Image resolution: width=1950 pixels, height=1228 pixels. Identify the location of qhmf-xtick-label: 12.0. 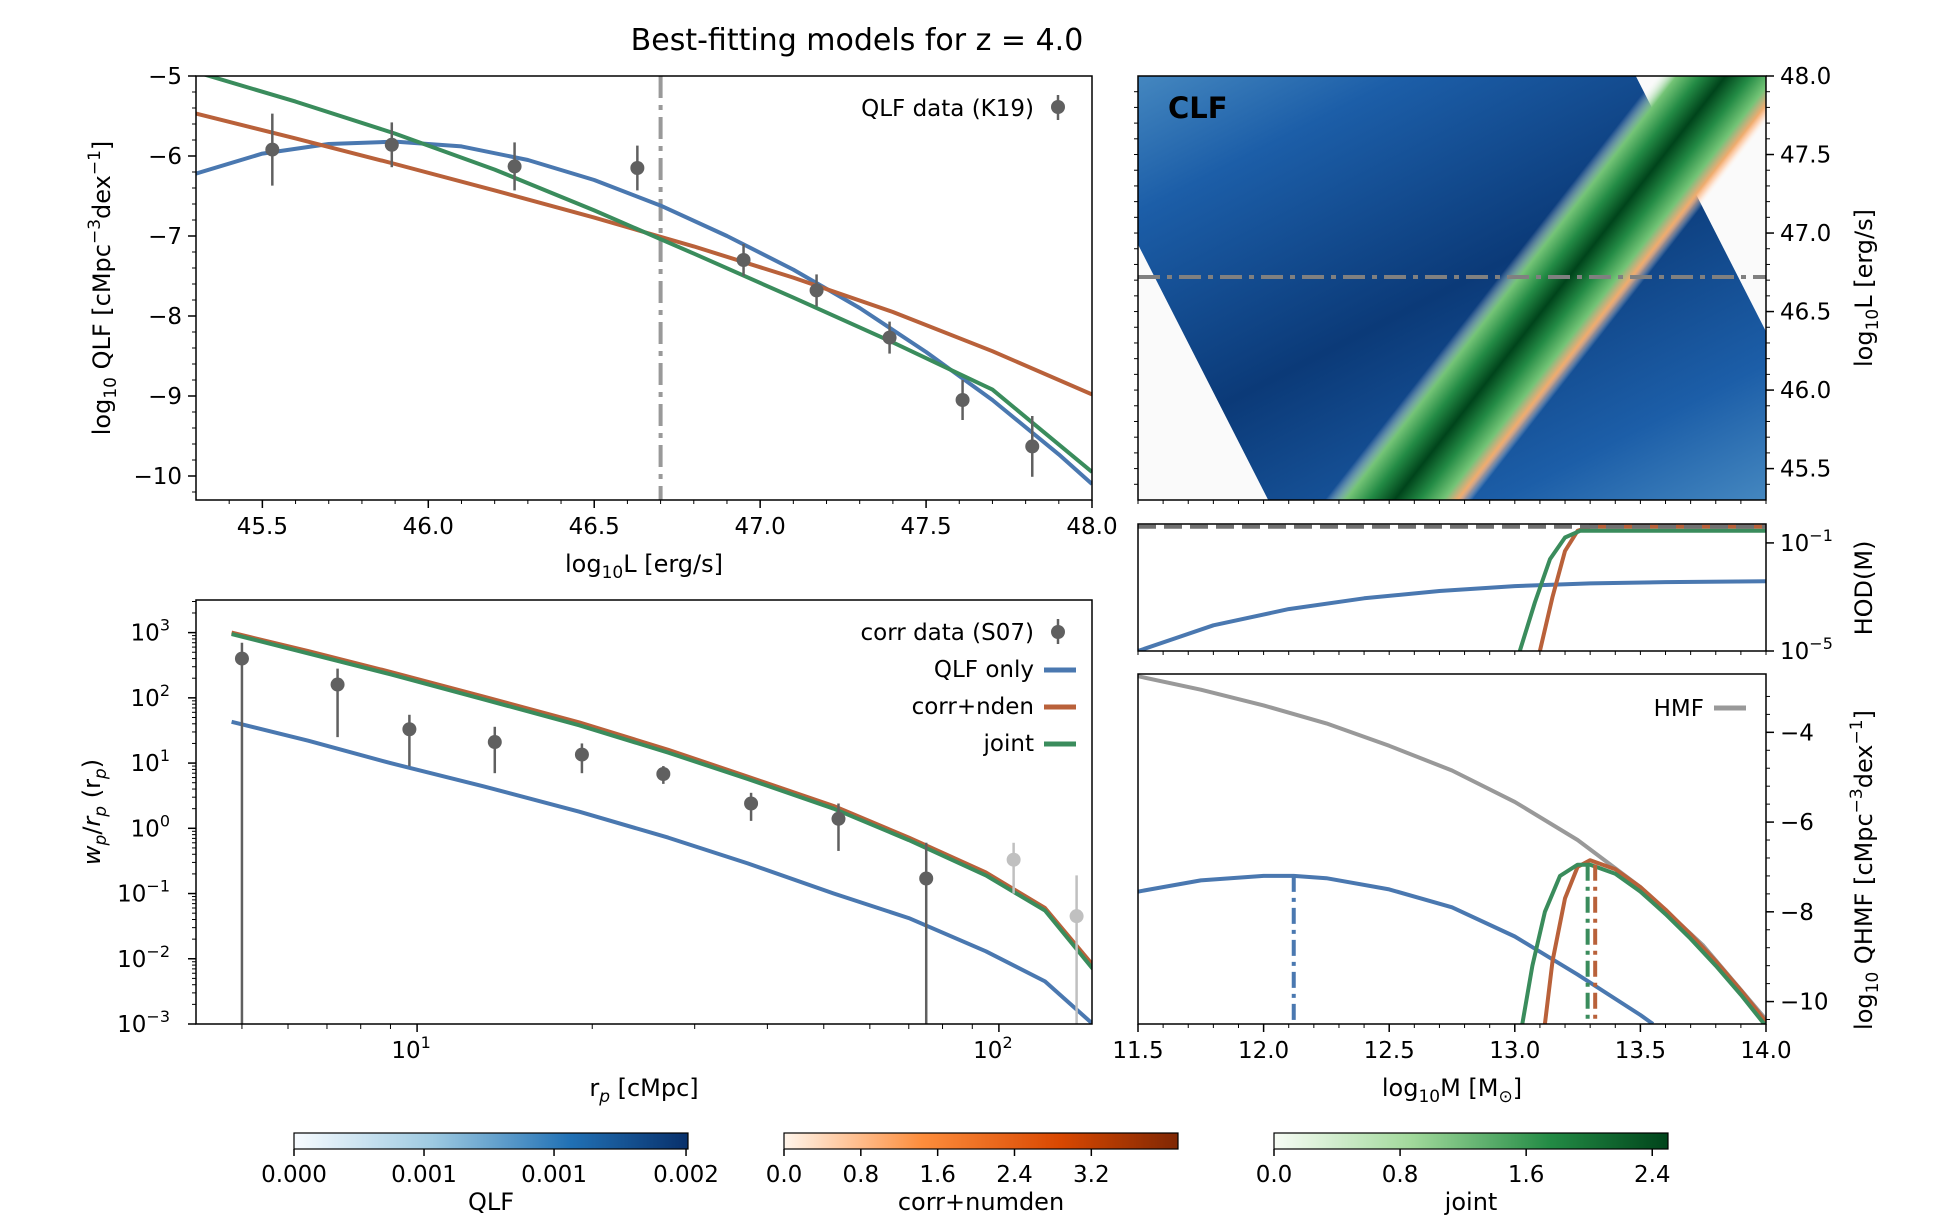
(1263, 1051).